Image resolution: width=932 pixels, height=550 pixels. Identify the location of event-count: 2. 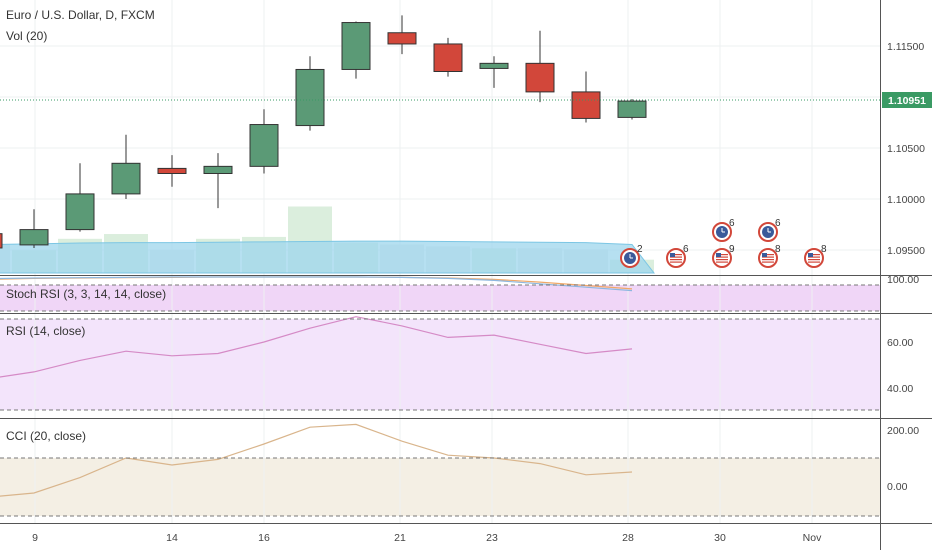
(640, 249).